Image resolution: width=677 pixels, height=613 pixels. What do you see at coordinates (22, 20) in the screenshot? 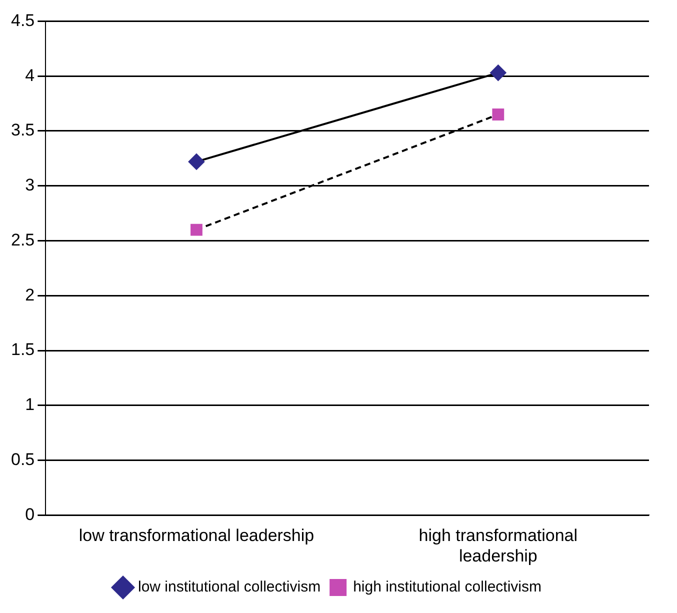
I see `y-tick-label: 4.5` at bounding box center [22, 20].